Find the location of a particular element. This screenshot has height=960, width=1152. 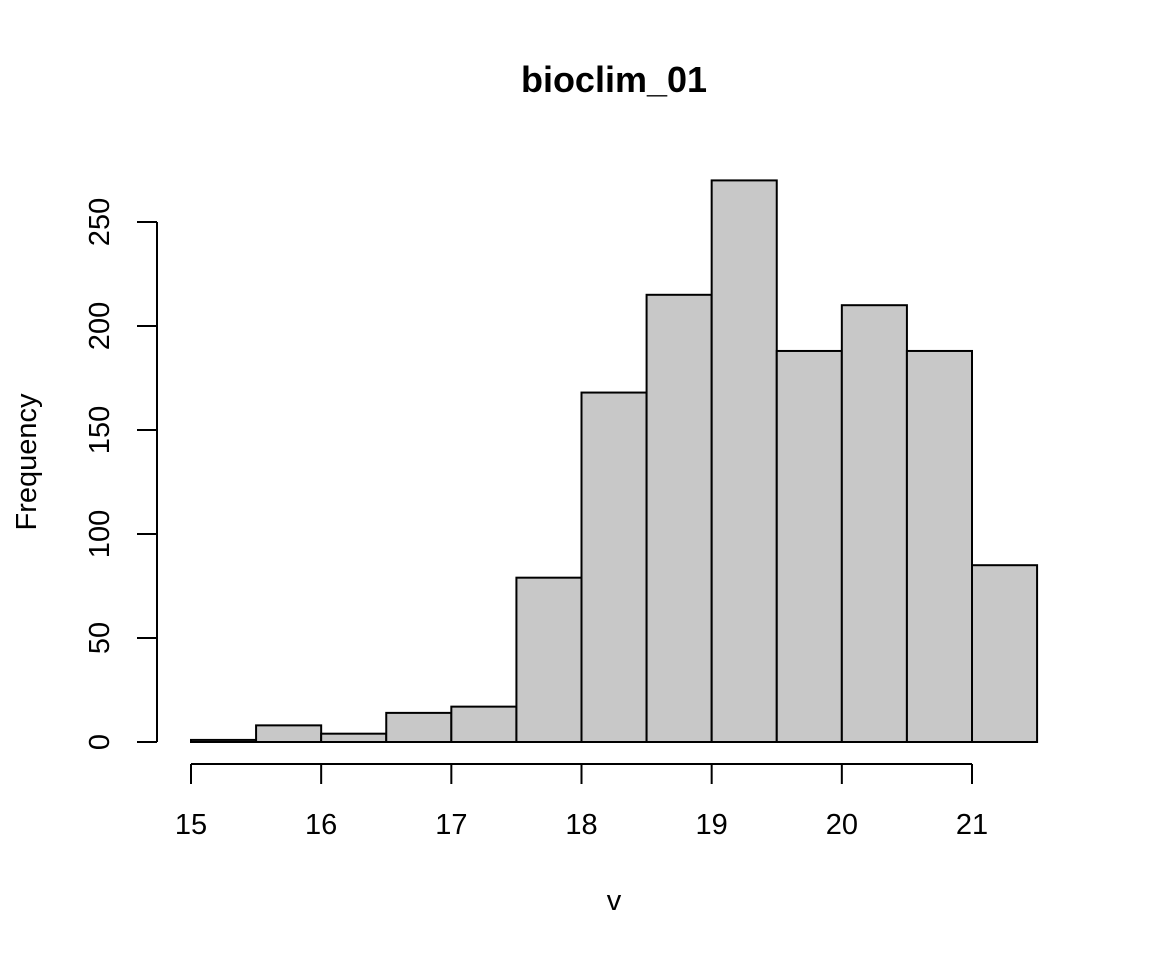

x-tick-label: 15 is located at coordinates (191, 825).